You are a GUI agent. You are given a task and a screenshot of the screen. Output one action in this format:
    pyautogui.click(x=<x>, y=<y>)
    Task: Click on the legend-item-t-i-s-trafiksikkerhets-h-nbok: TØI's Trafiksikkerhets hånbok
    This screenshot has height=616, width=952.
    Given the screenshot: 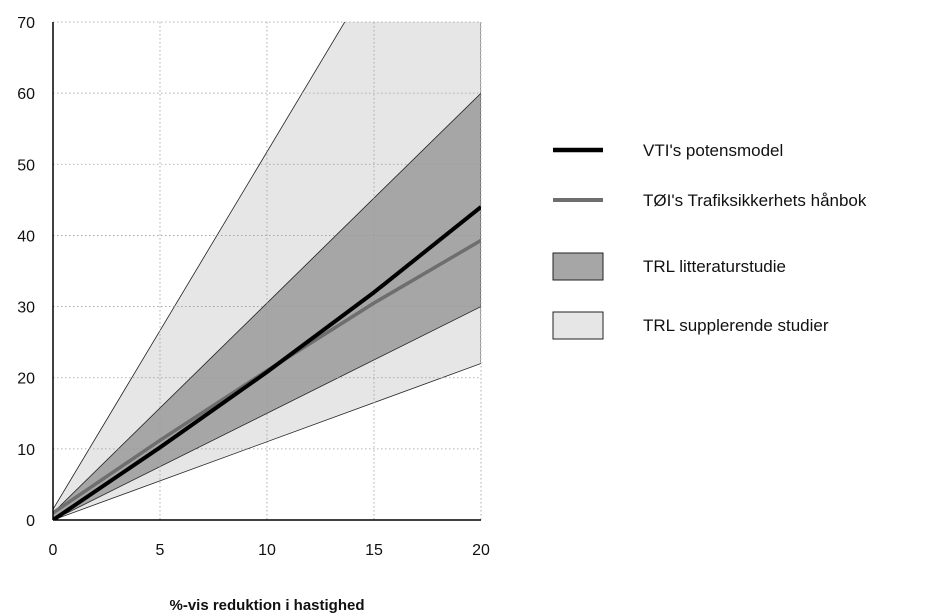 What is the action you would take?
    pyautogui.click(x=710, y=200)
    